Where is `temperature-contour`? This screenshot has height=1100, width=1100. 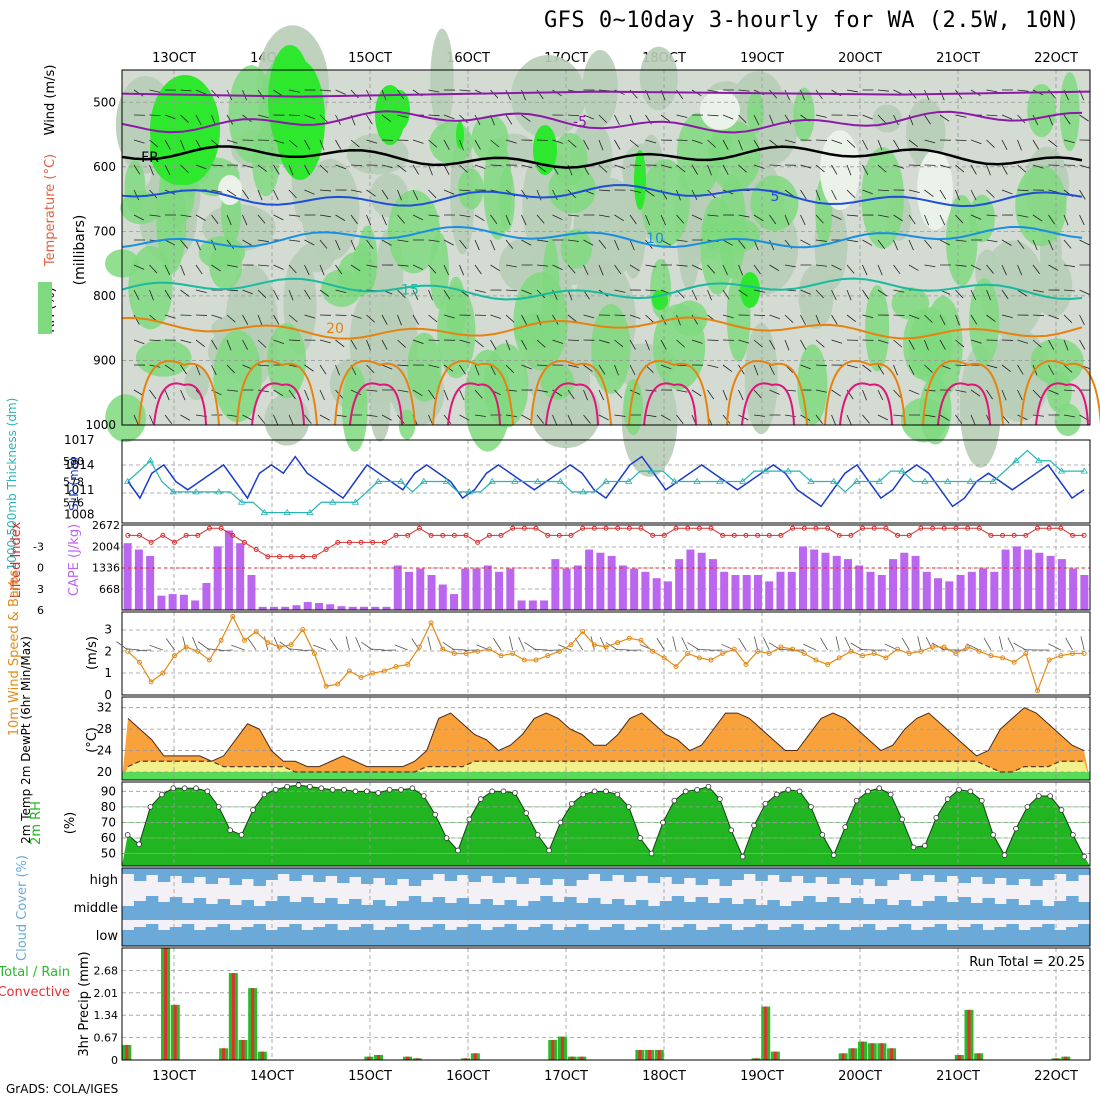 temperature-contour is located at coordinates (602, 122).